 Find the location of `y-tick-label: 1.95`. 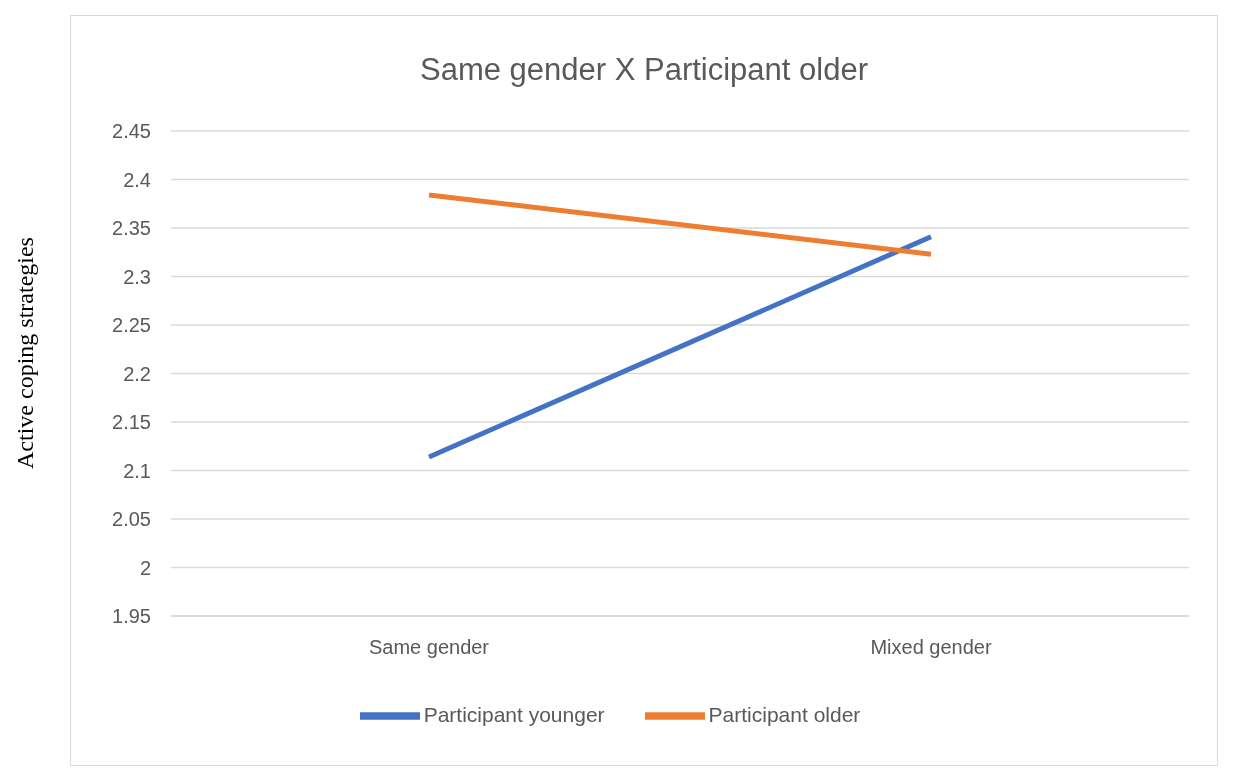

y-tick-label: 1.95 is located at coordinates (131, 616).